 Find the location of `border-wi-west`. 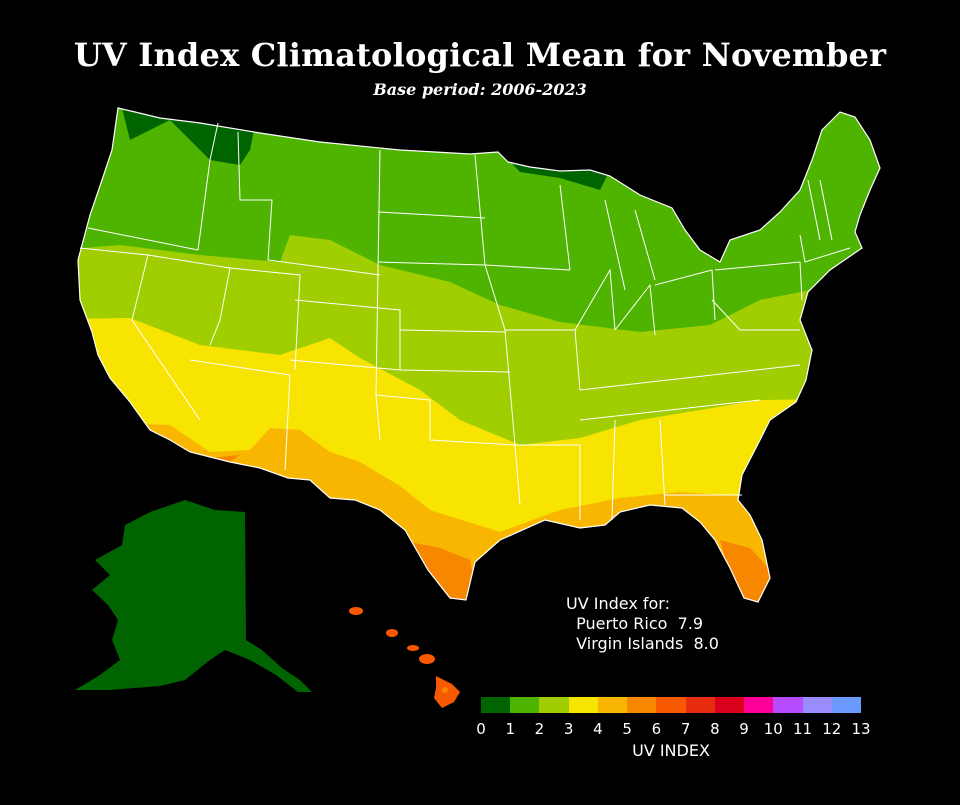

border-wi-west is located at coordinates (565, 227).